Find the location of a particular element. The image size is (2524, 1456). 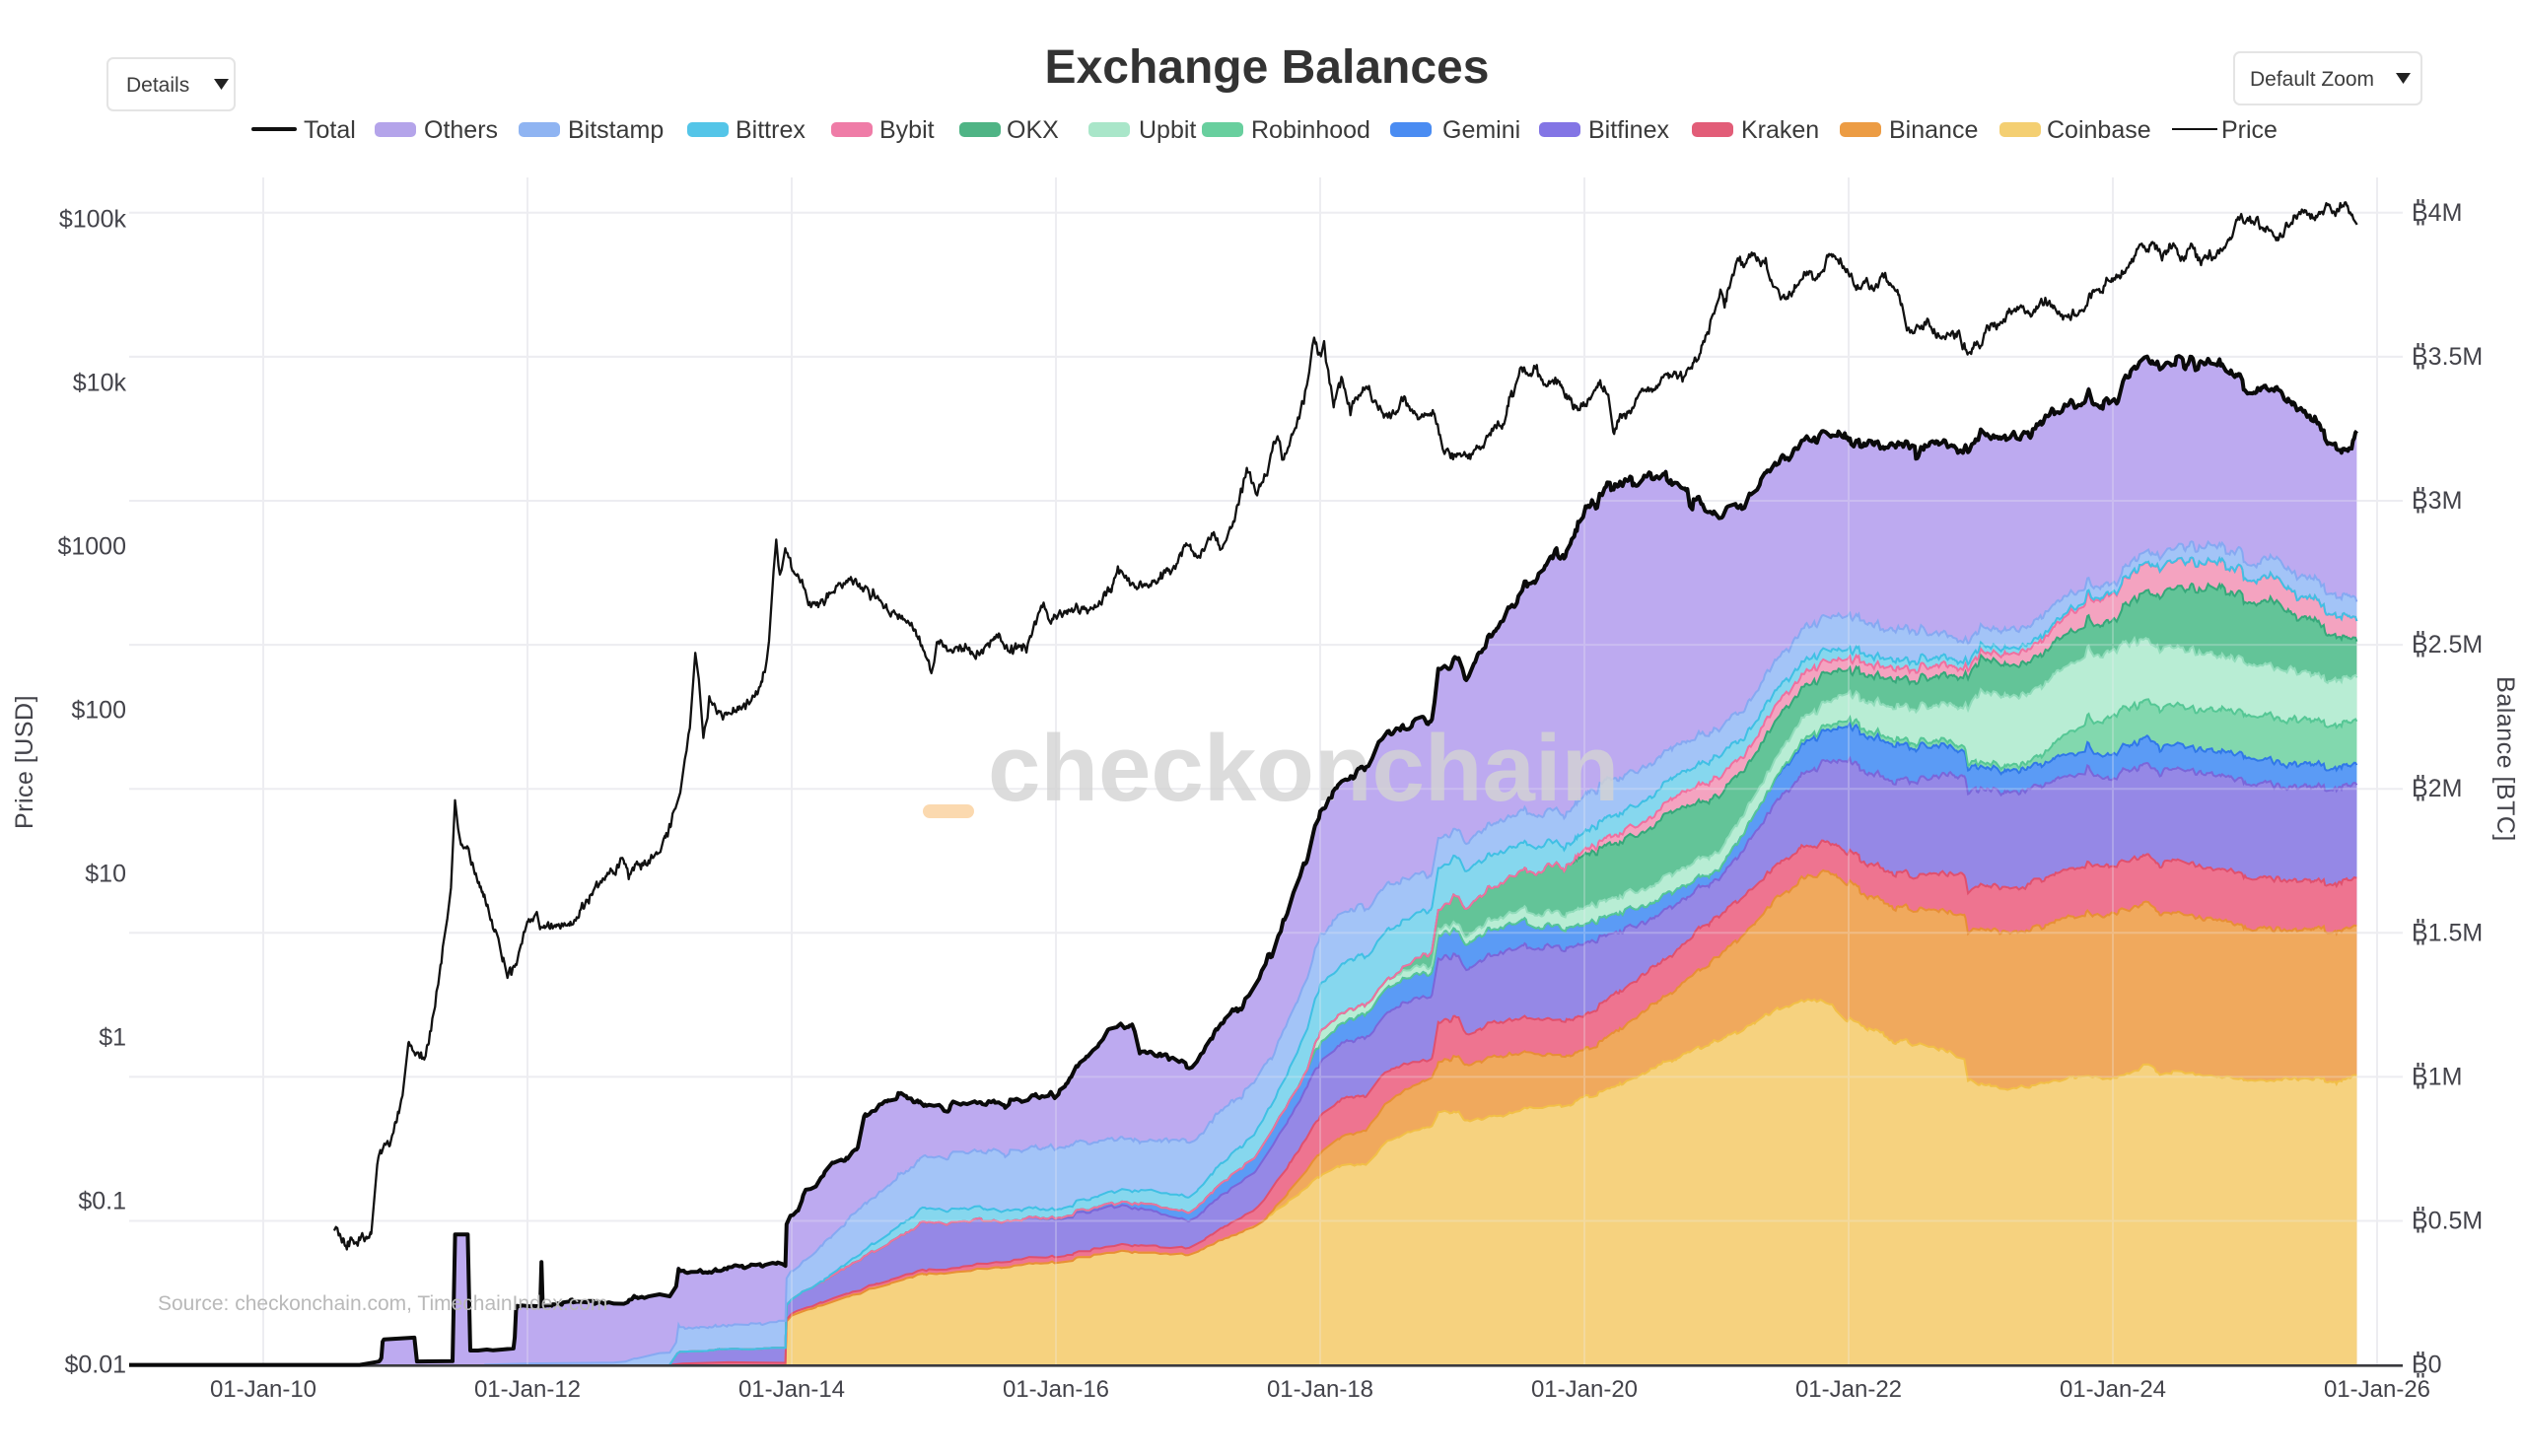

svg-text: 01-Jan-14 is located at coordinates (791, 1389).